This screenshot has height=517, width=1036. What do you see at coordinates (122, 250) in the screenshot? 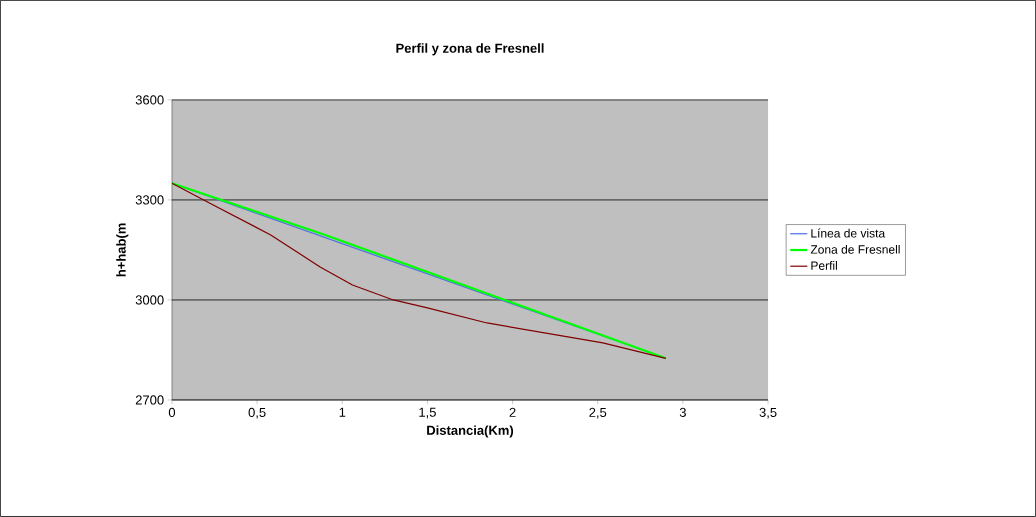
I see `y-axis-title: h+hab(m` at bounding box center [122, 250].